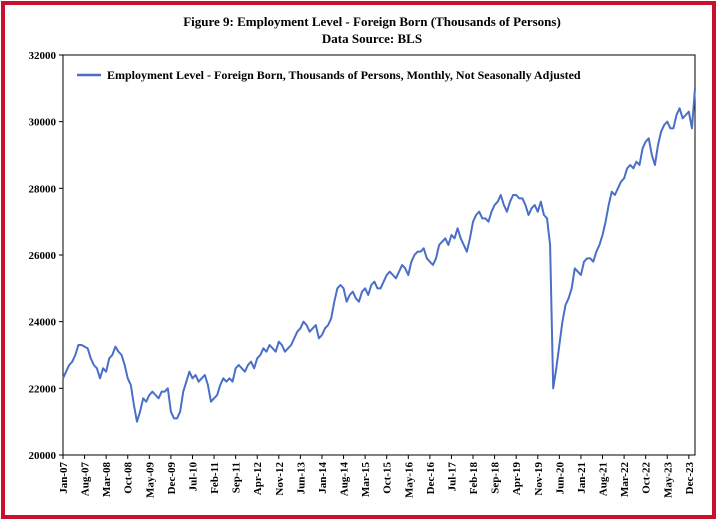 The width and height of the screenshot is (717, 520). What do you see at coordinates (647, 478) in the screenshot?
I see `x-tick-label: Oct-22` at bounding box center [647, 478].